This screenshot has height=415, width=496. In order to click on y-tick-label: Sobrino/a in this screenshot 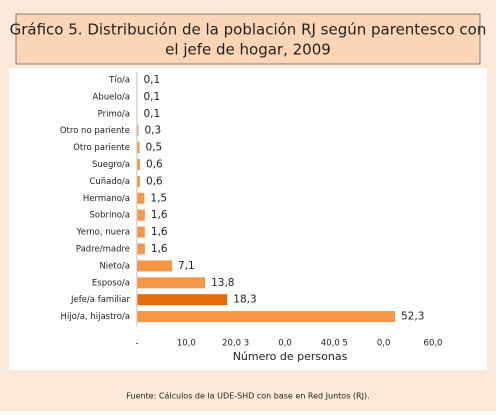, I will do `click(109, 216)`.